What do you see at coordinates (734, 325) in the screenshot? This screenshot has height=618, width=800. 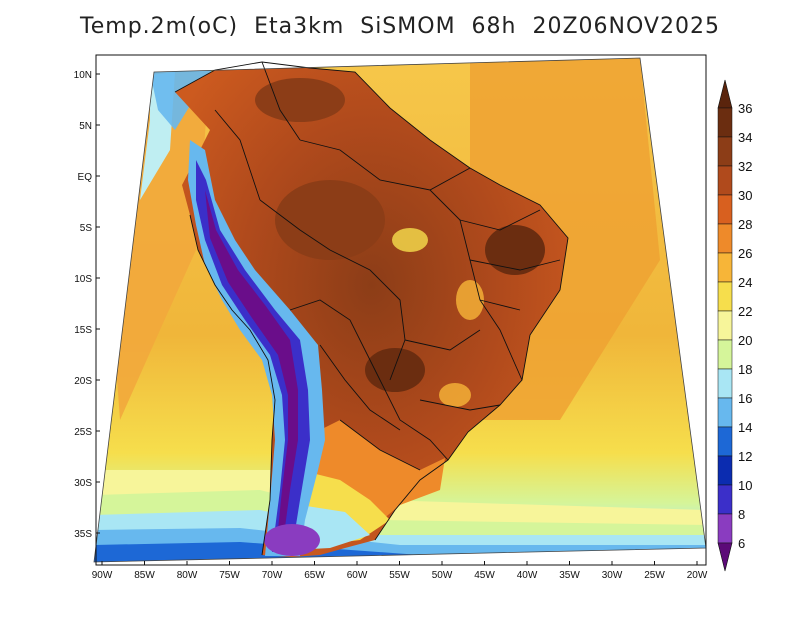 I see `colorbar: 36 34 32 30 28 26 24 22 20 18 16 14 12 10 8 6` at bounding box center [734, 325].